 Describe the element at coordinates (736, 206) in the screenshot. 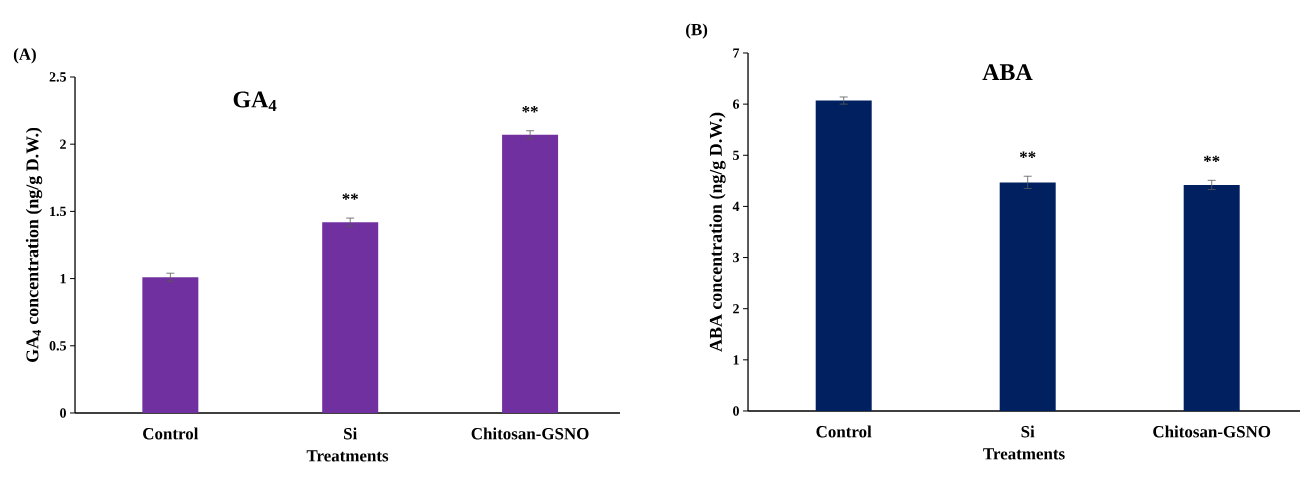

I see `y-tick-label: 4` at that location.